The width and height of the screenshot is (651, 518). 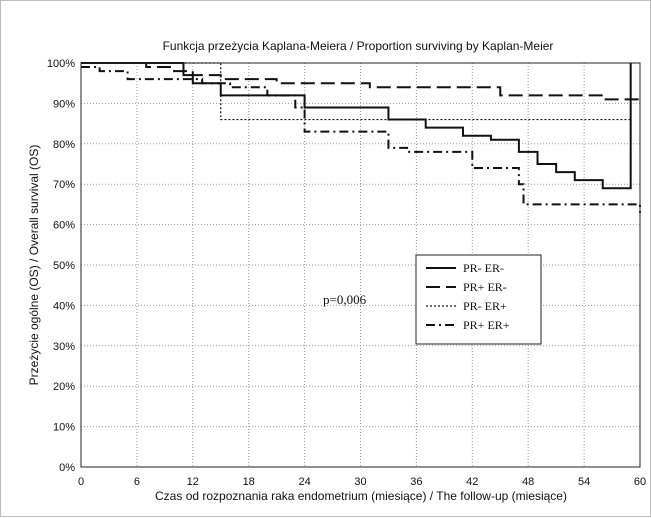 I want to click on y-tick-label: 50%, so click(x=64, y=266).